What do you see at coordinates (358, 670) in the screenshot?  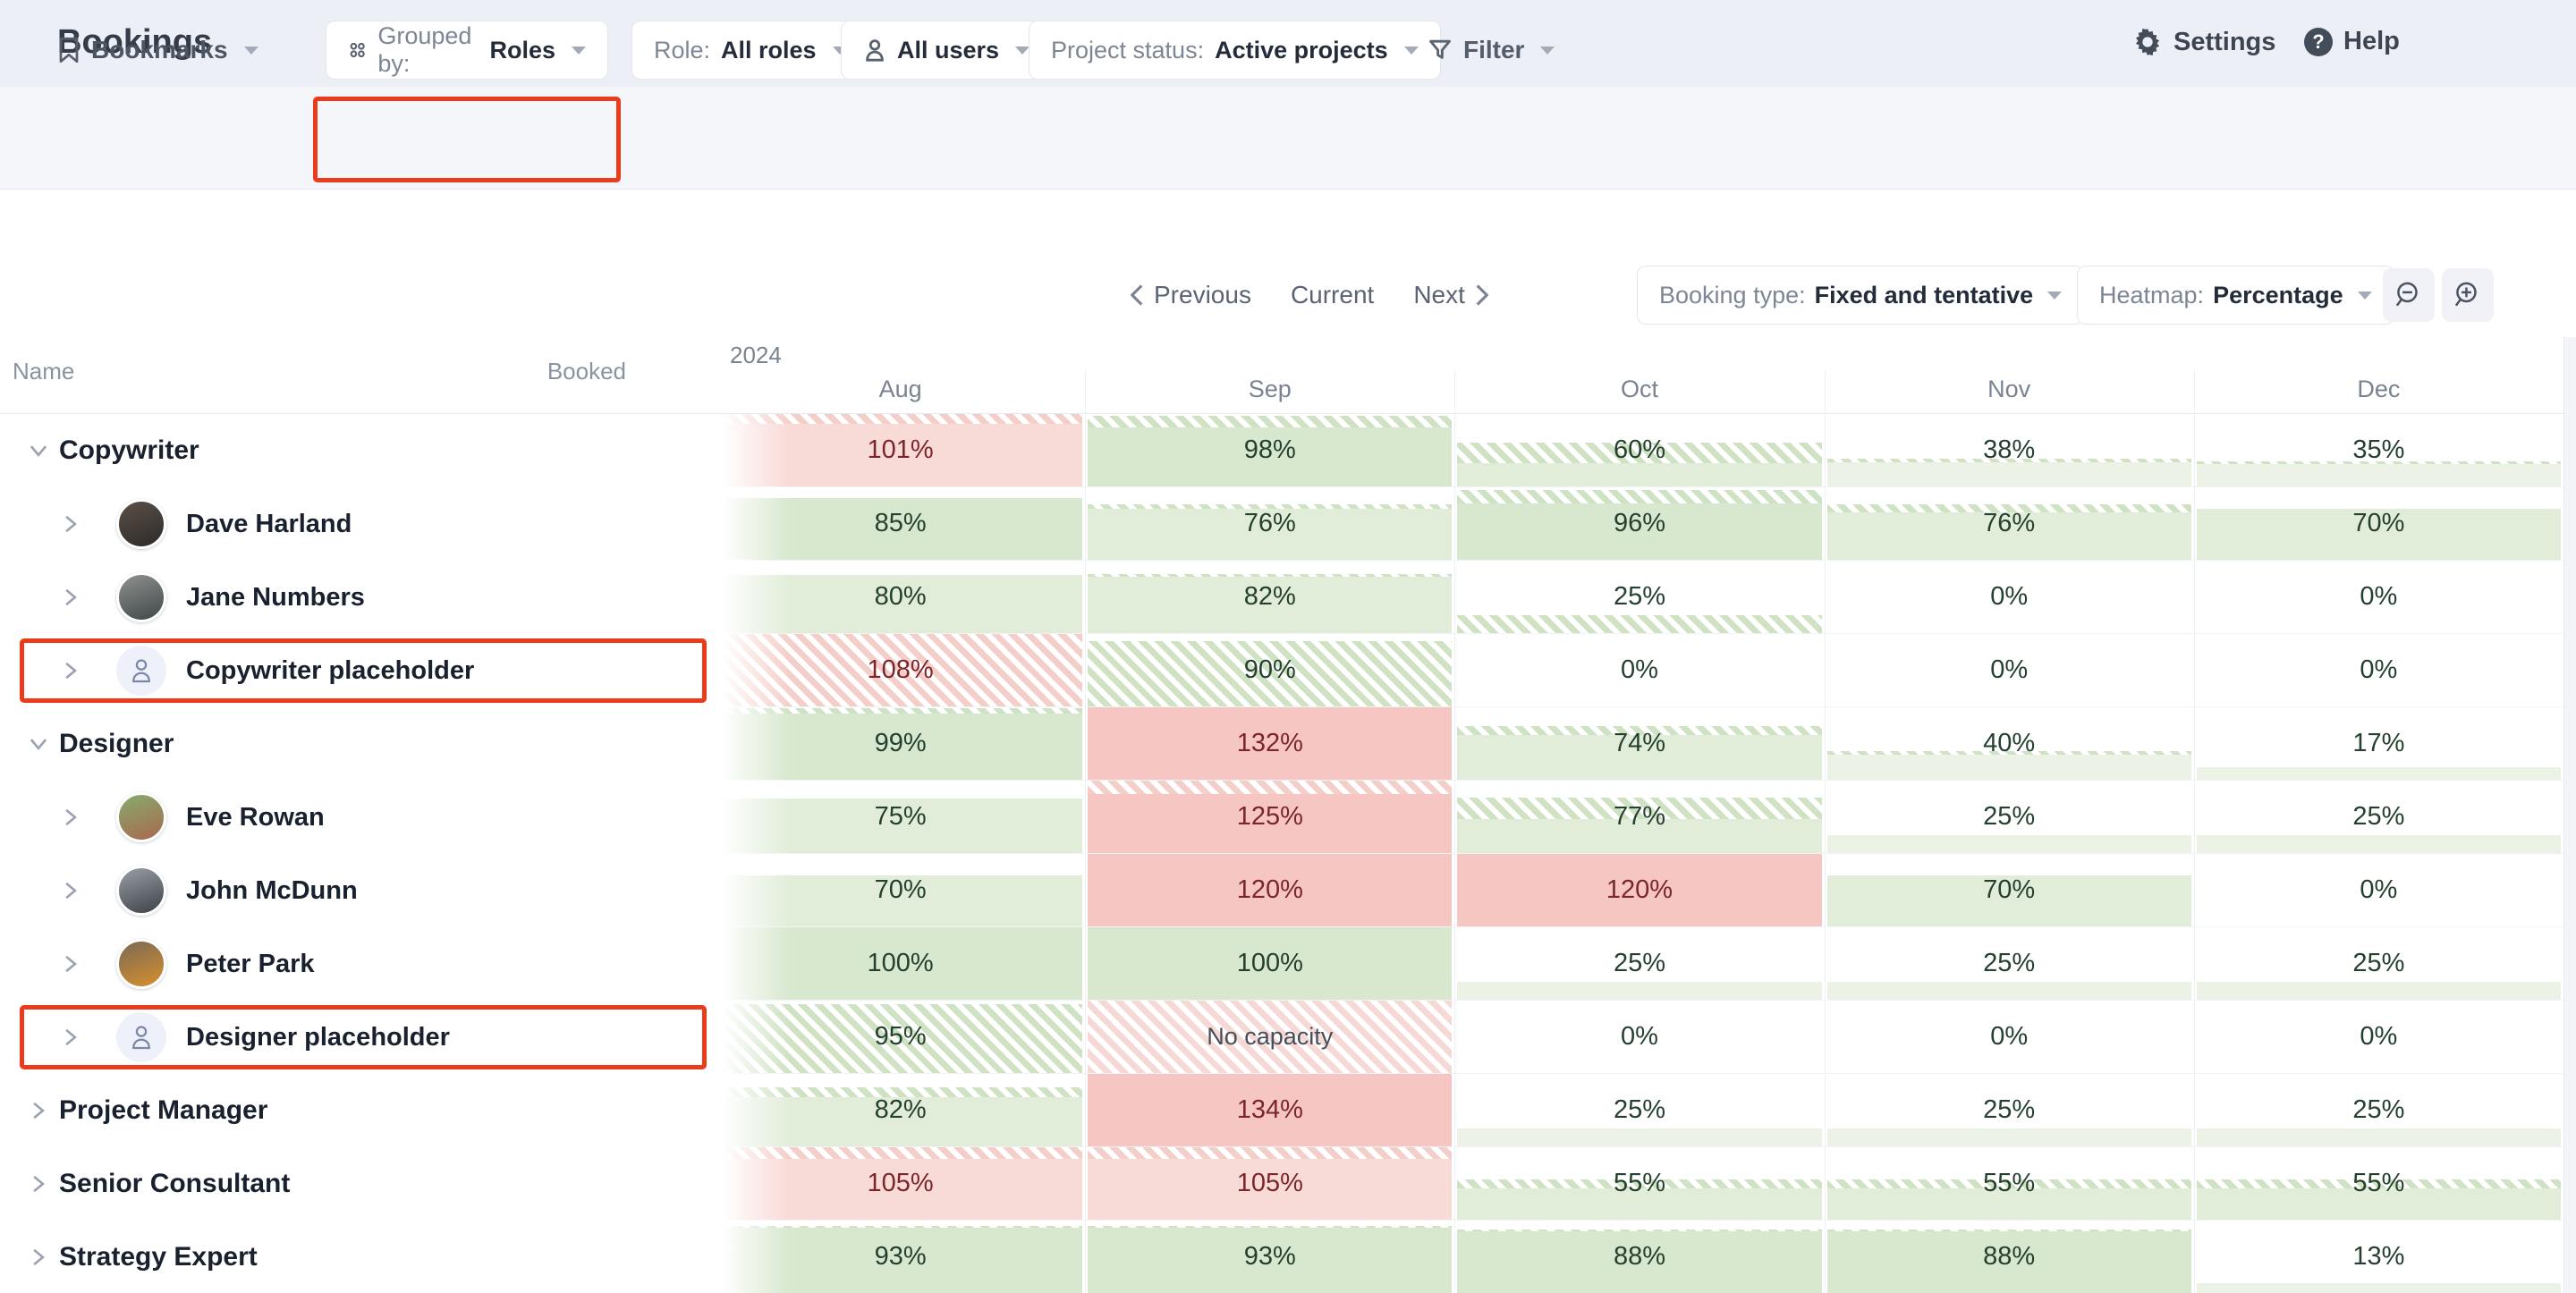 I see `member-row-label: Copywriter placeholder` at bounding box center [358, 670].